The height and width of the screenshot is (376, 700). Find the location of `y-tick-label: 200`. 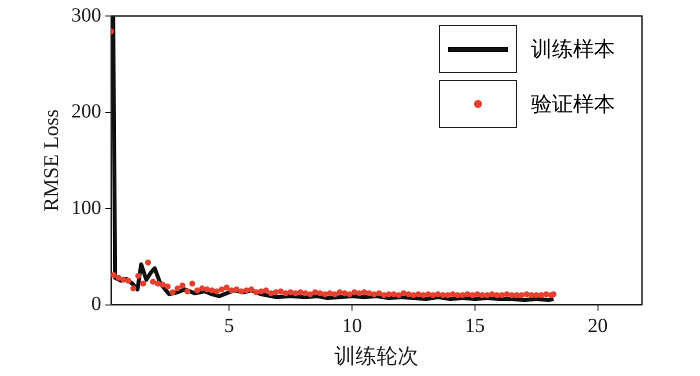

y-tick-label: 200 is located at coordinates (86, 111).